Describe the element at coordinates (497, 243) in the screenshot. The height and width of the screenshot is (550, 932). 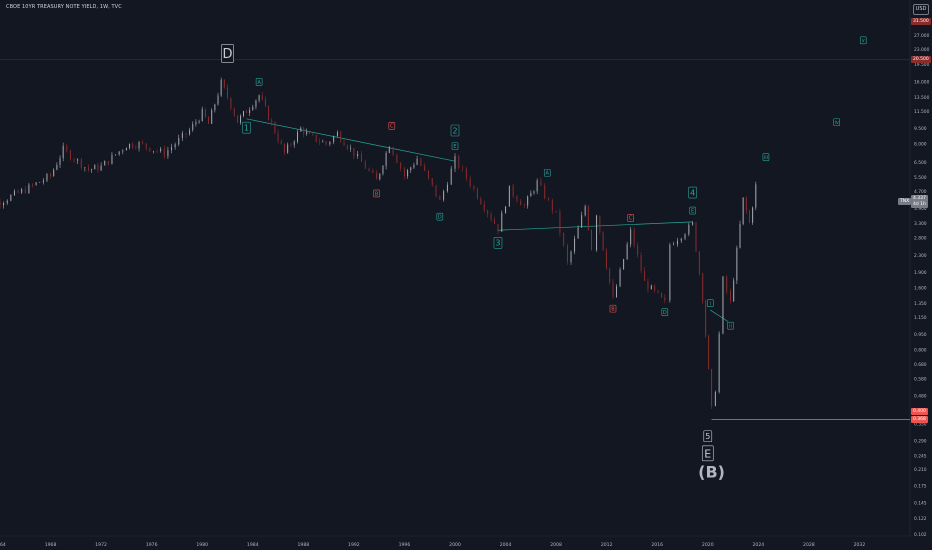
I see `wave-label: 3` at that location.